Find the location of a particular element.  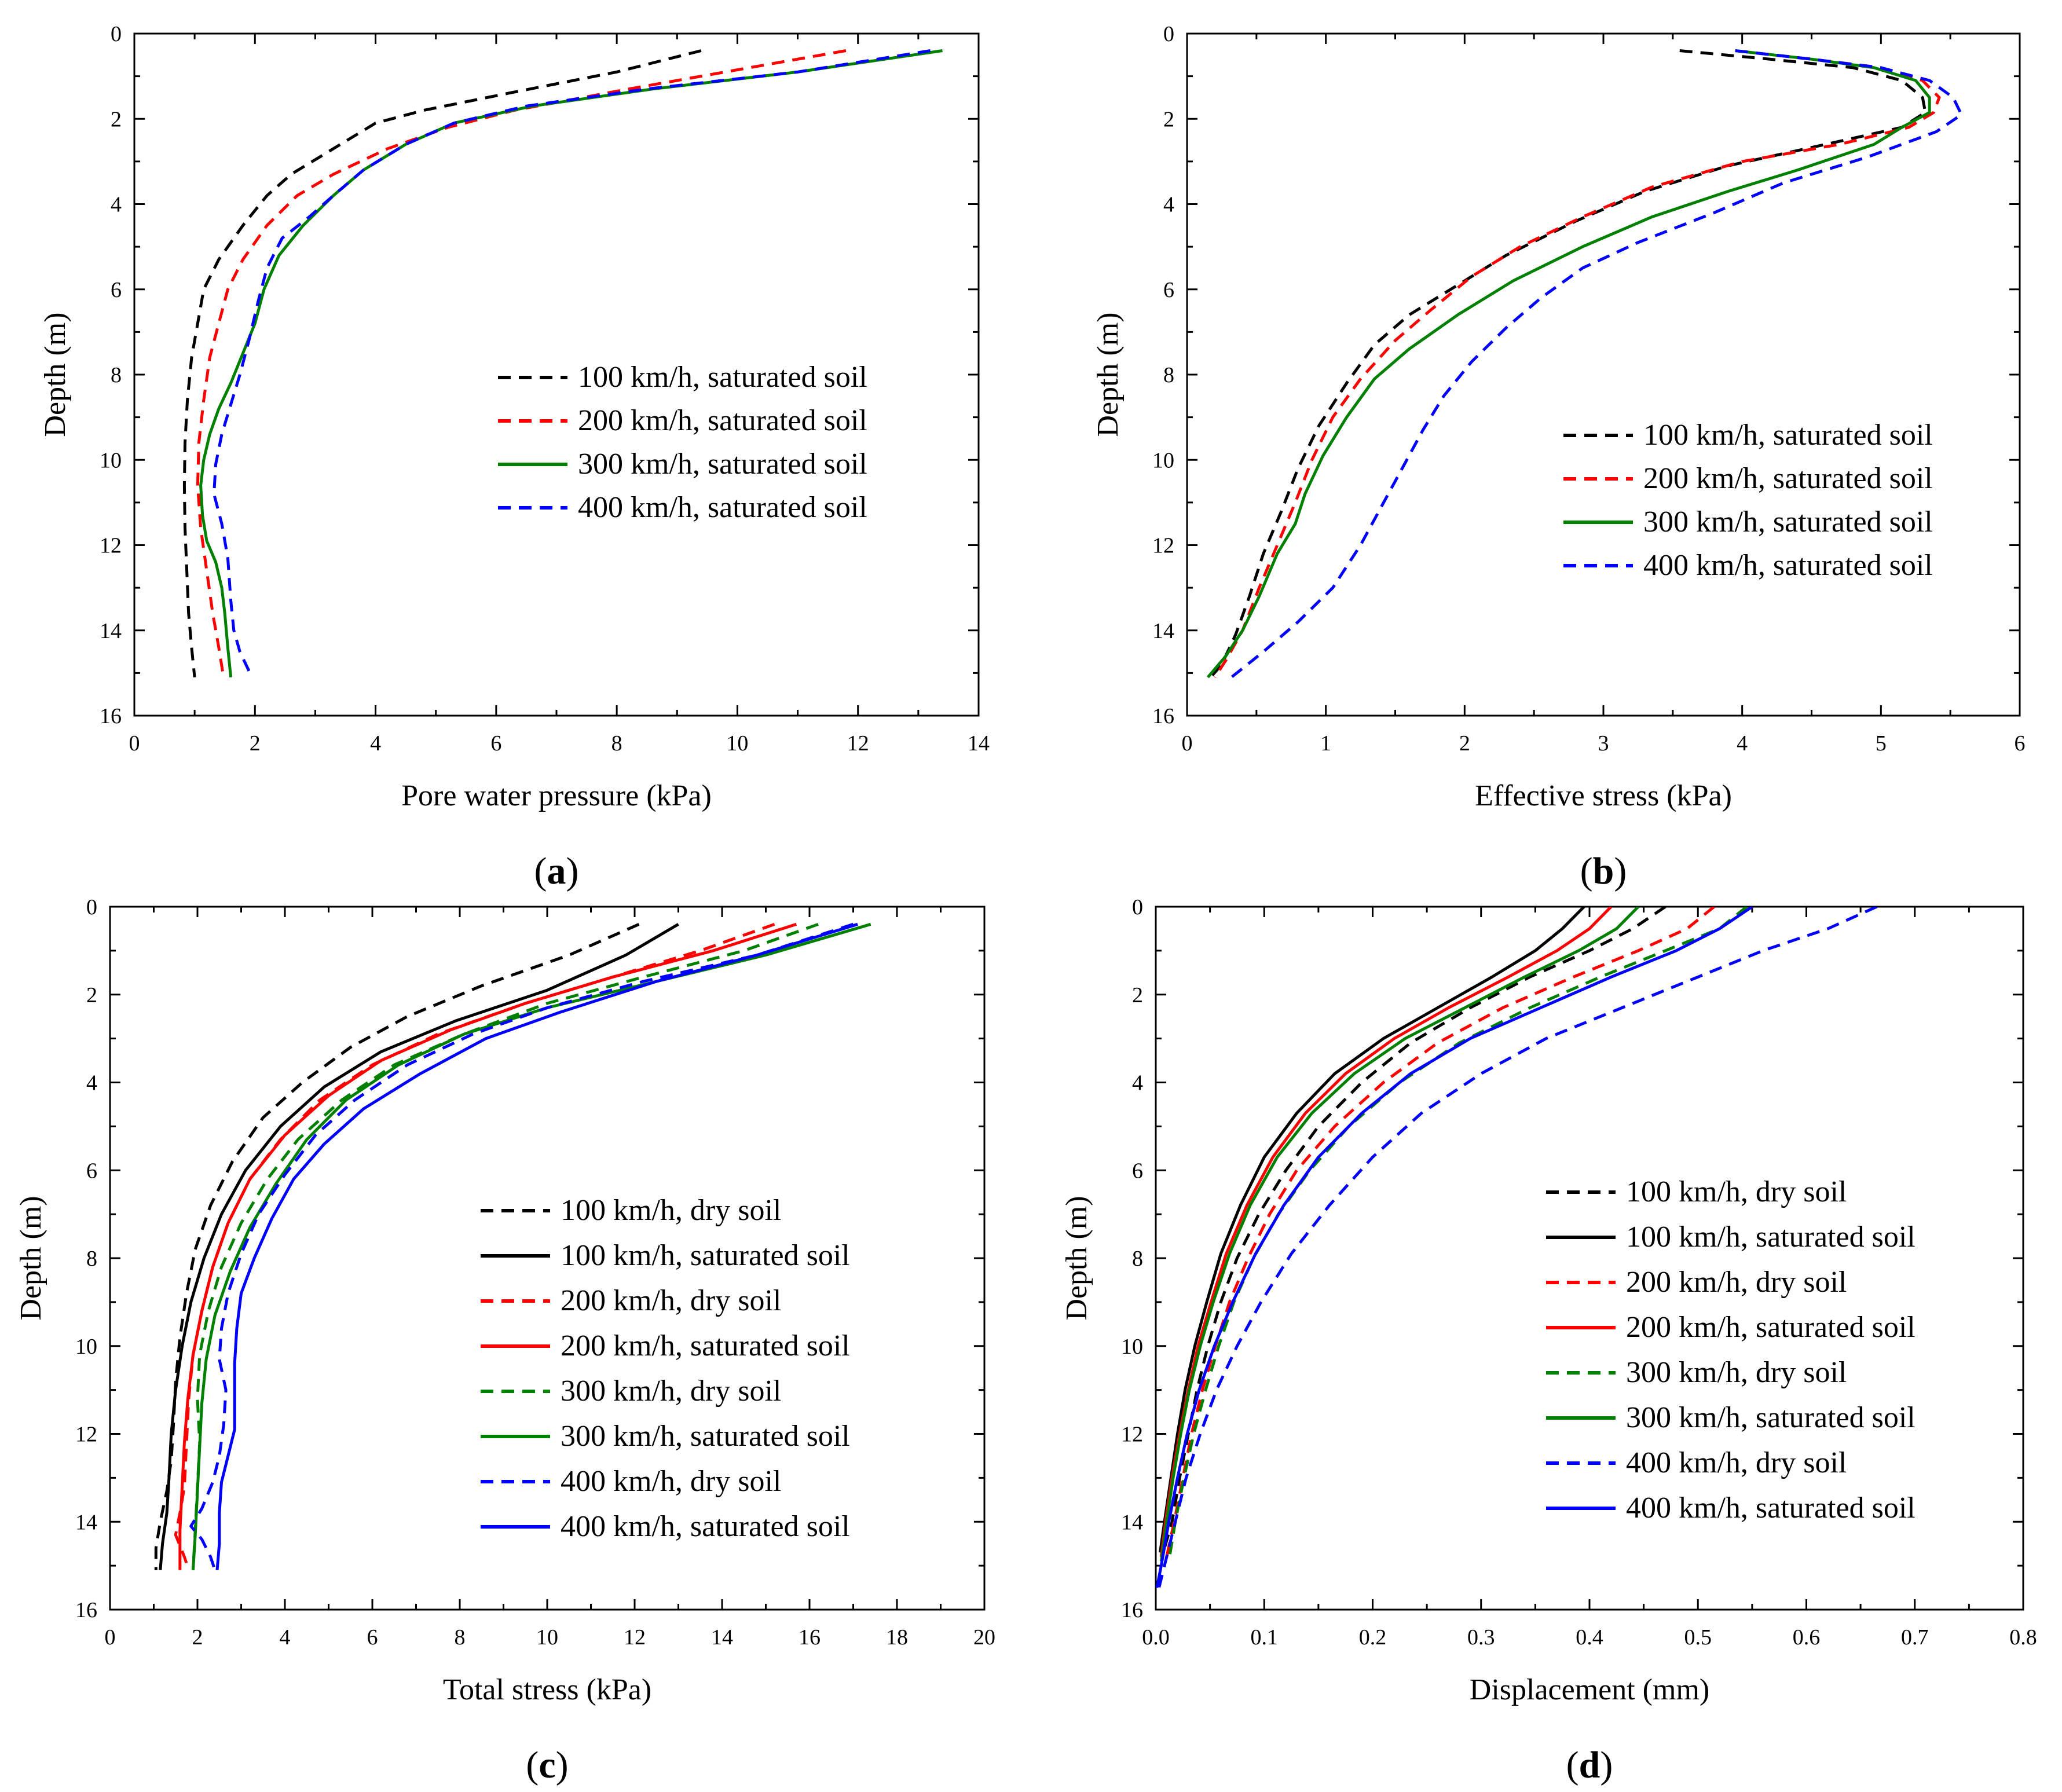

x-tick-label: 0.5 is located at coordinates (1698, 1638).